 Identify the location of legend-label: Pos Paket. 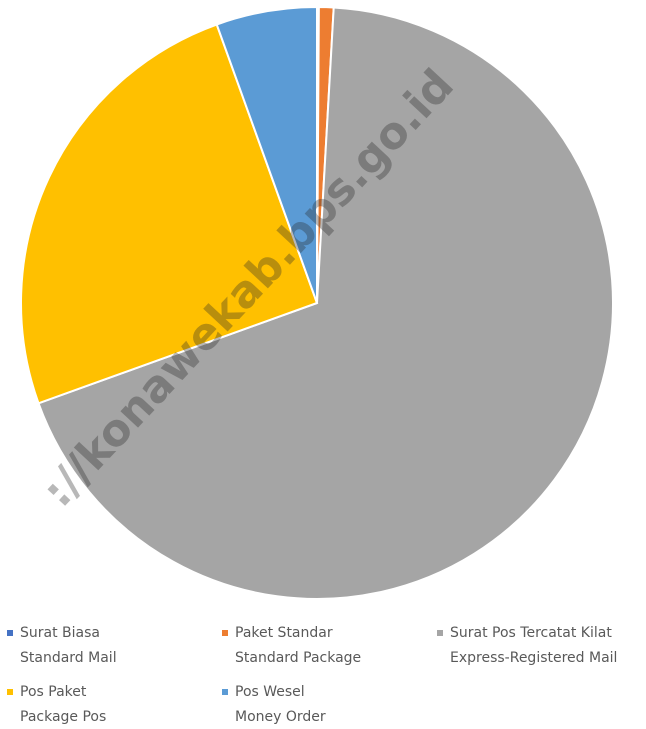
(53, 692).